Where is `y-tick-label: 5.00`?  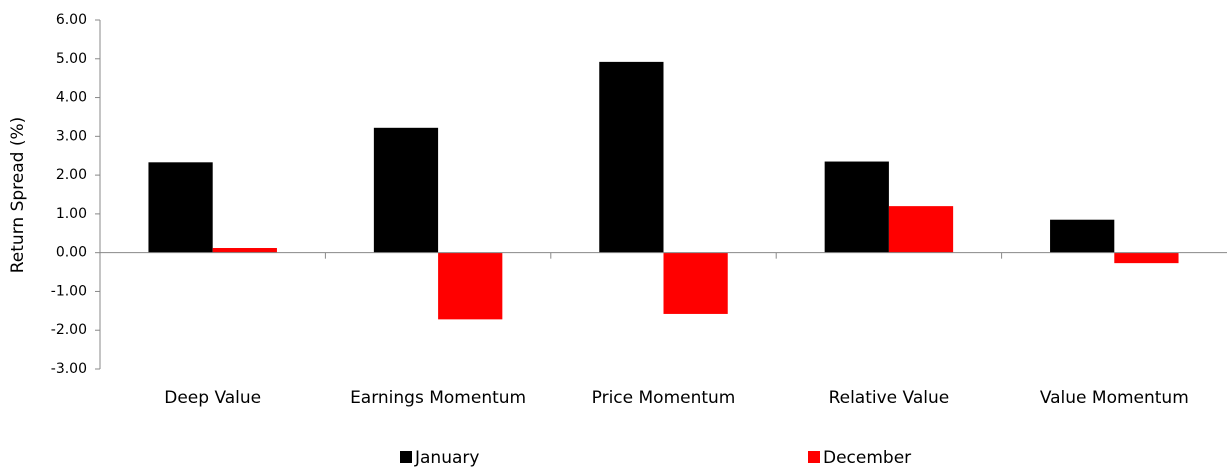 y-tick-label: 5.00 is located at coordinates (71, 59).